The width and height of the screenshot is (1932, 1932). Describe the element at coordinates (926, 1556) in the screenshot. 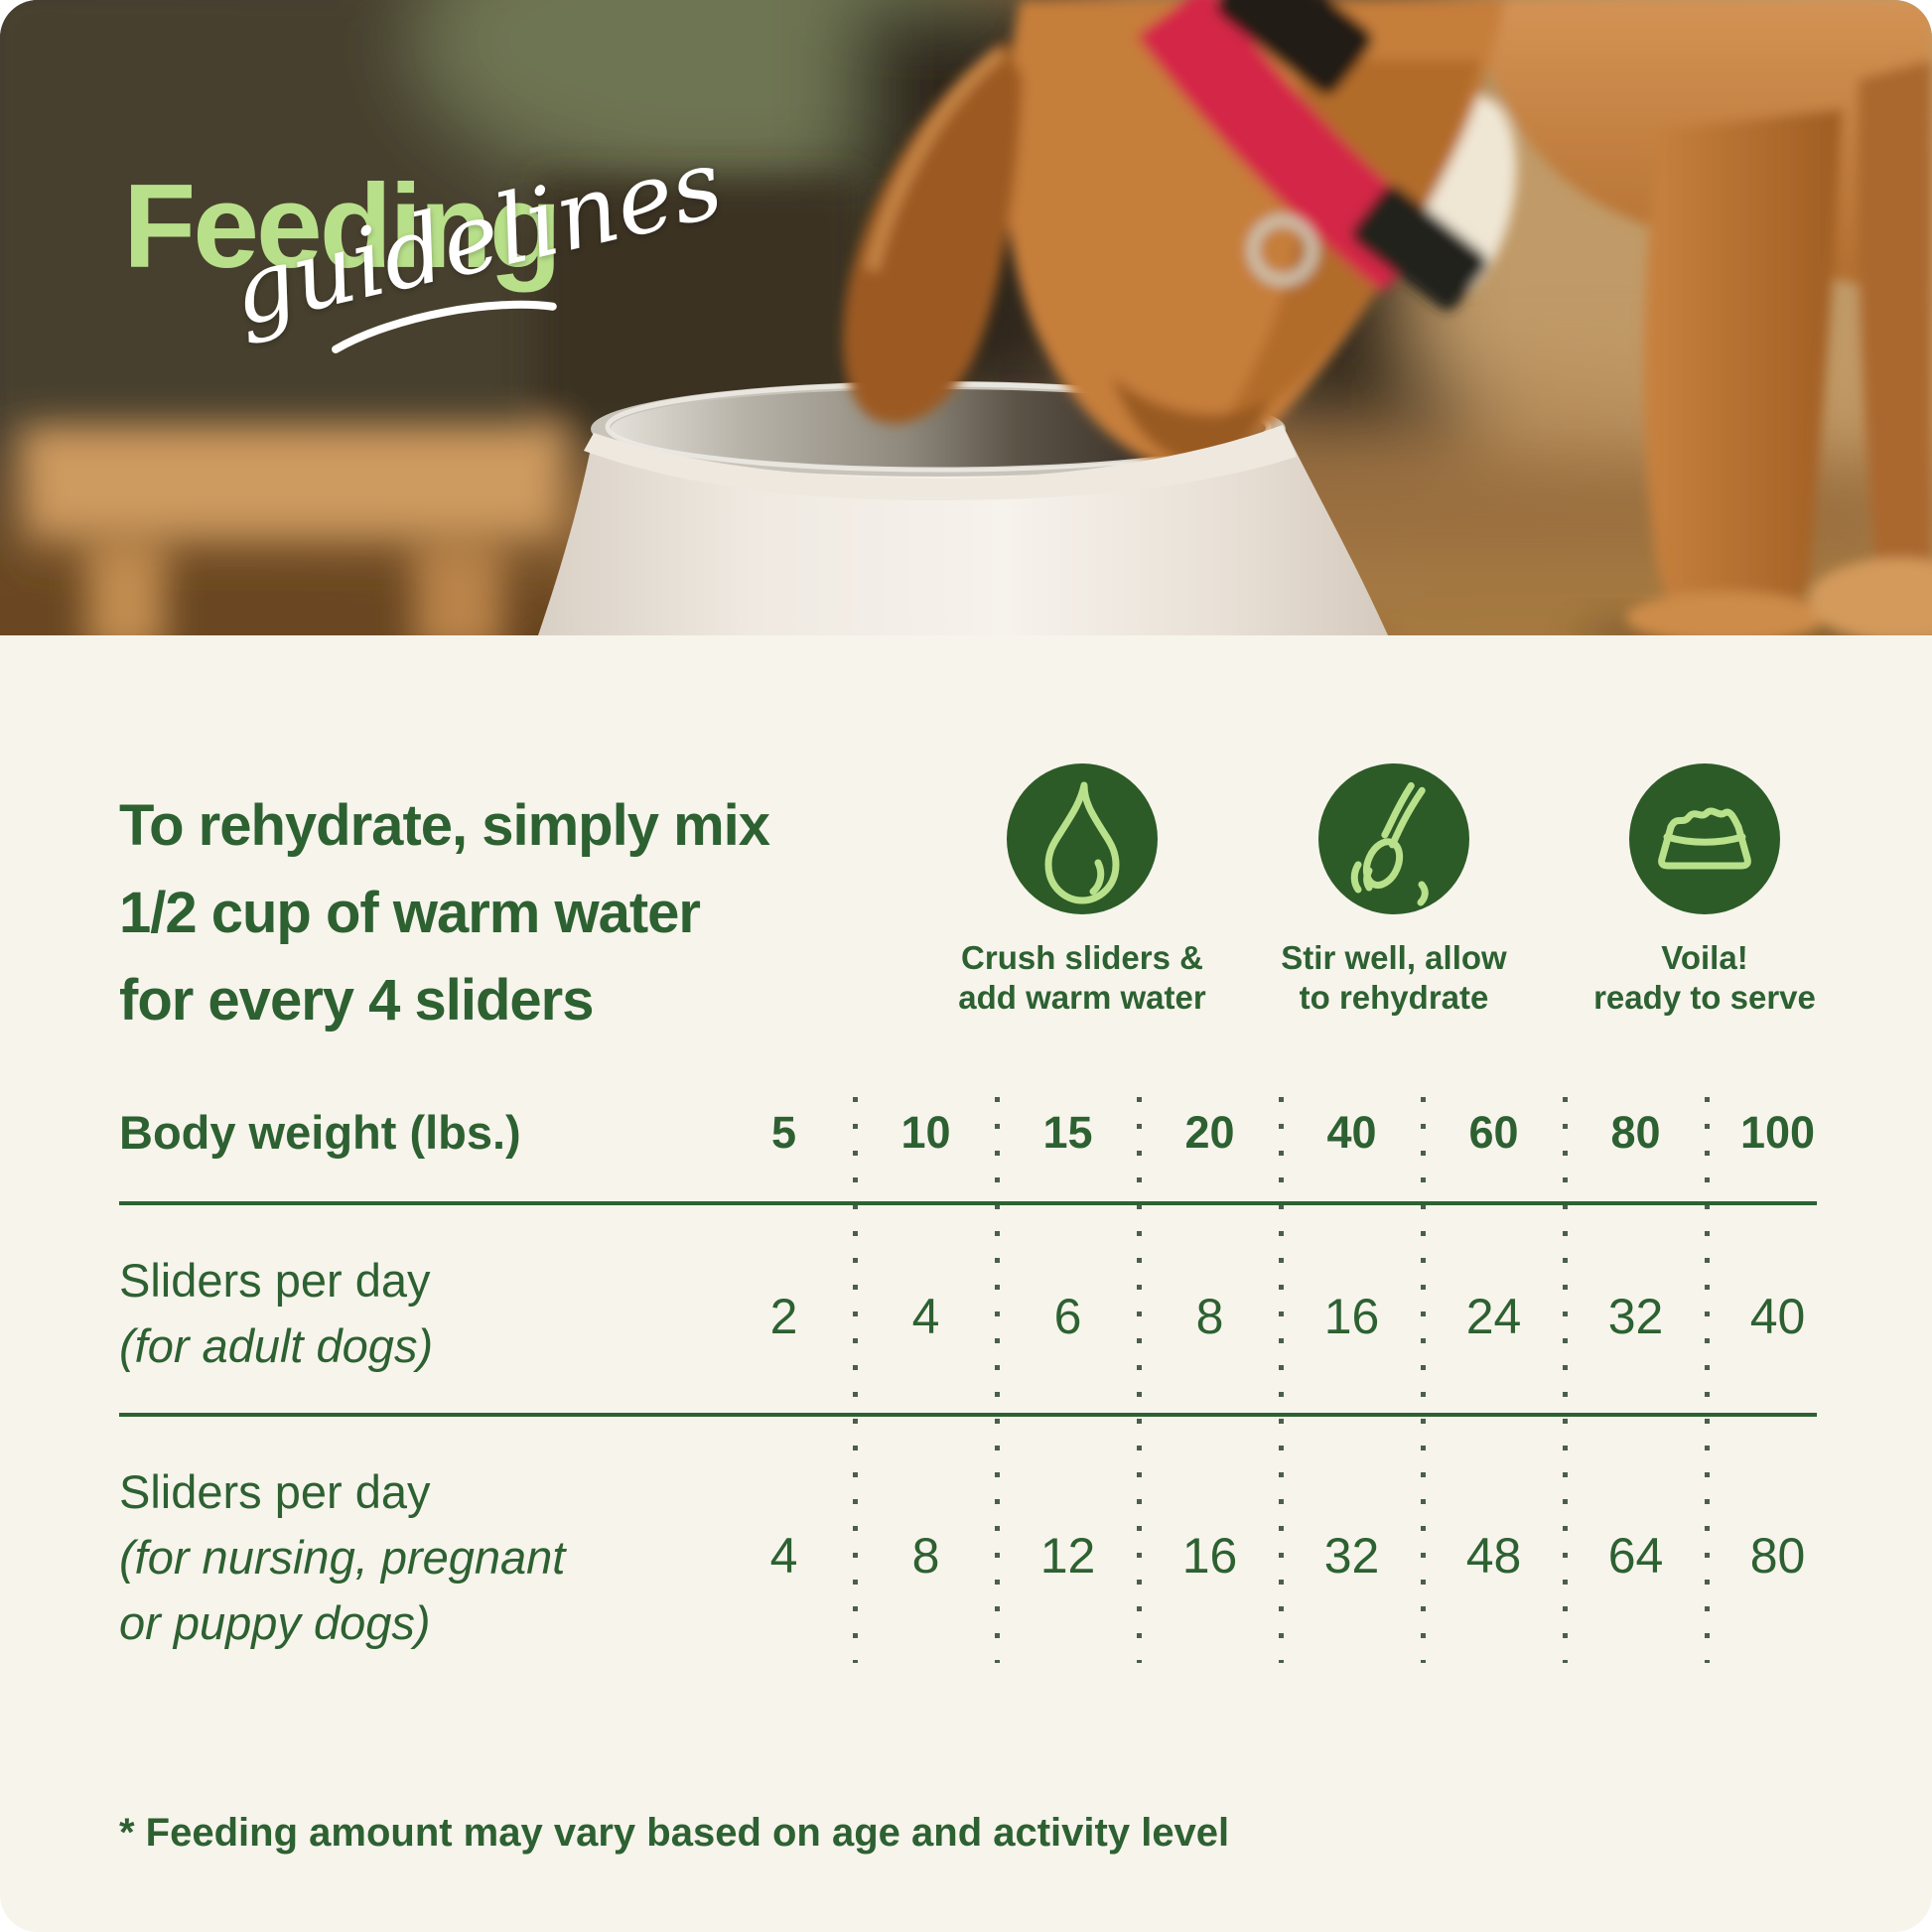

I see `puppy-value: 8` at that location.